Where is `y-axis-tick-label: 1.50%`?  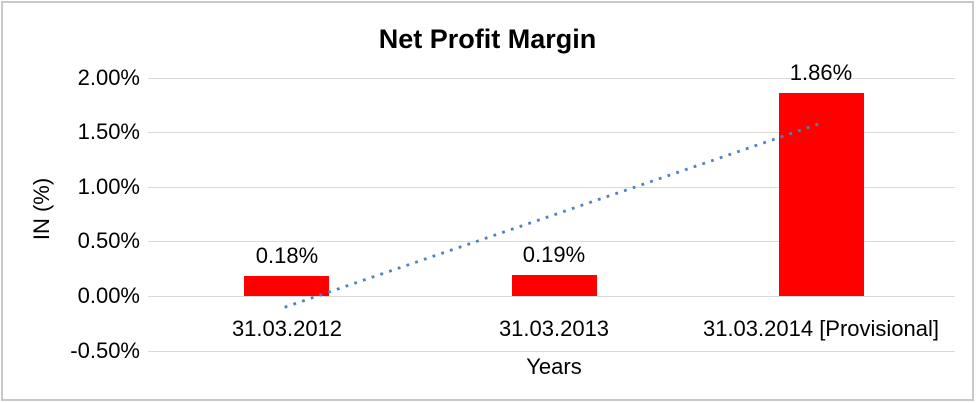 y-axis-tick-label: 1.50% is located at coordinates (108, 131).